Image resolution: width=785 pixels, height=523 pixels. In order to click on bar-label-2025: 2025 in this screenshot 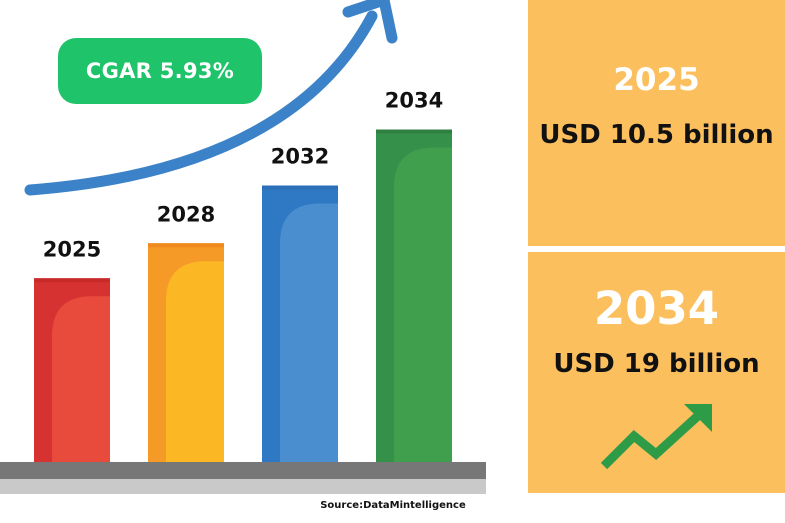, I will do `click(72, 249)`.